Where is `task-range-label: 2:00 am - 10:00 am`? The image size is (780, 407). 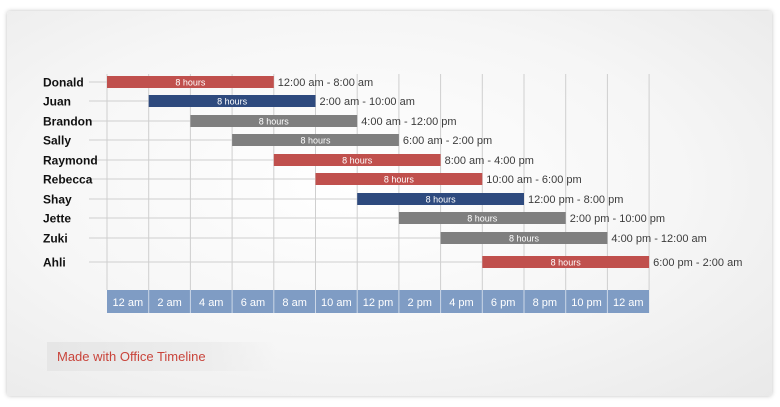 task-range-label: 2:00 am - 10:00 am is located at coordinates (367, 102).